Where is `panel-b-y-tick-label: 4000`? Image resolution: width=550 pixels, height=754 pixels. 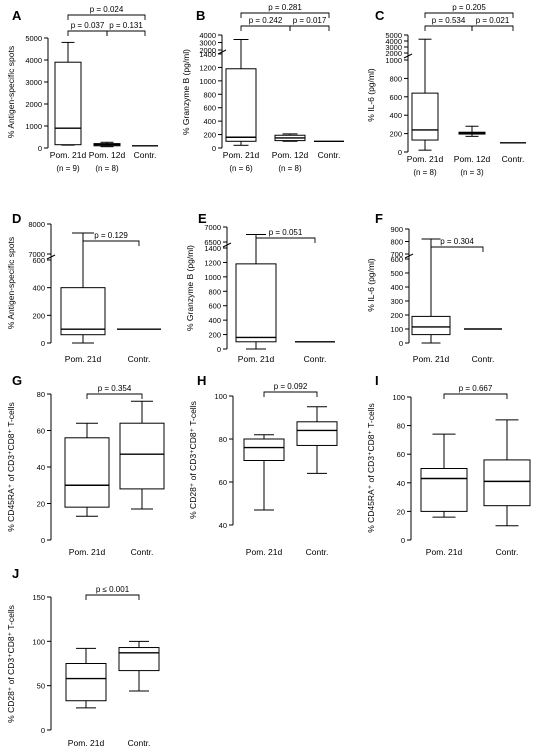 panel-b-y-tick-label: 4000 is located at coordinates (207, 35).